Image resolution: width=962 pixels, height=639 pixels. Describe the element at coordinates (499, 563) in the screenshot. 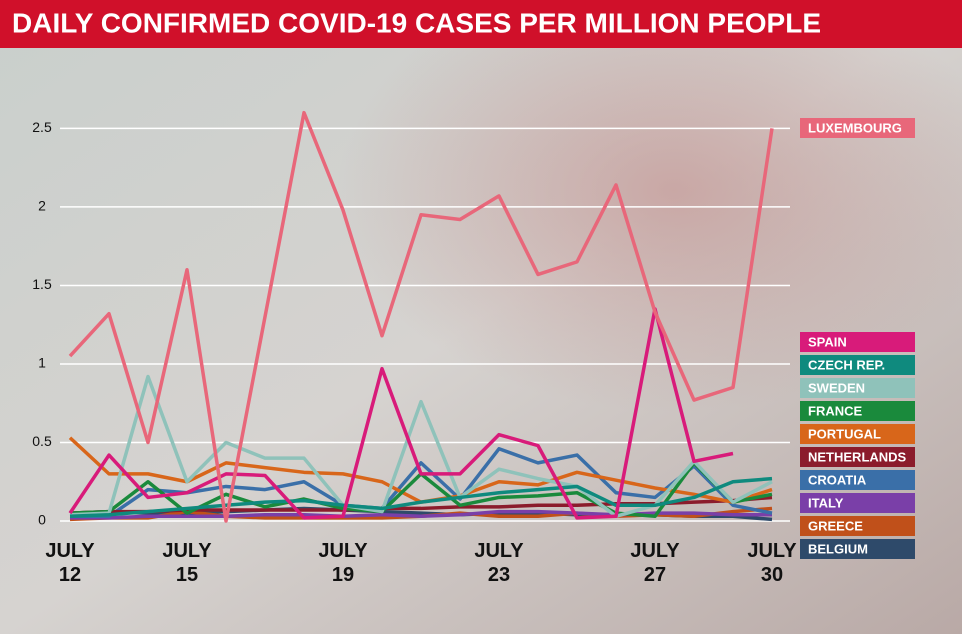

I see `x-tick-label: JULY 23` at that location.